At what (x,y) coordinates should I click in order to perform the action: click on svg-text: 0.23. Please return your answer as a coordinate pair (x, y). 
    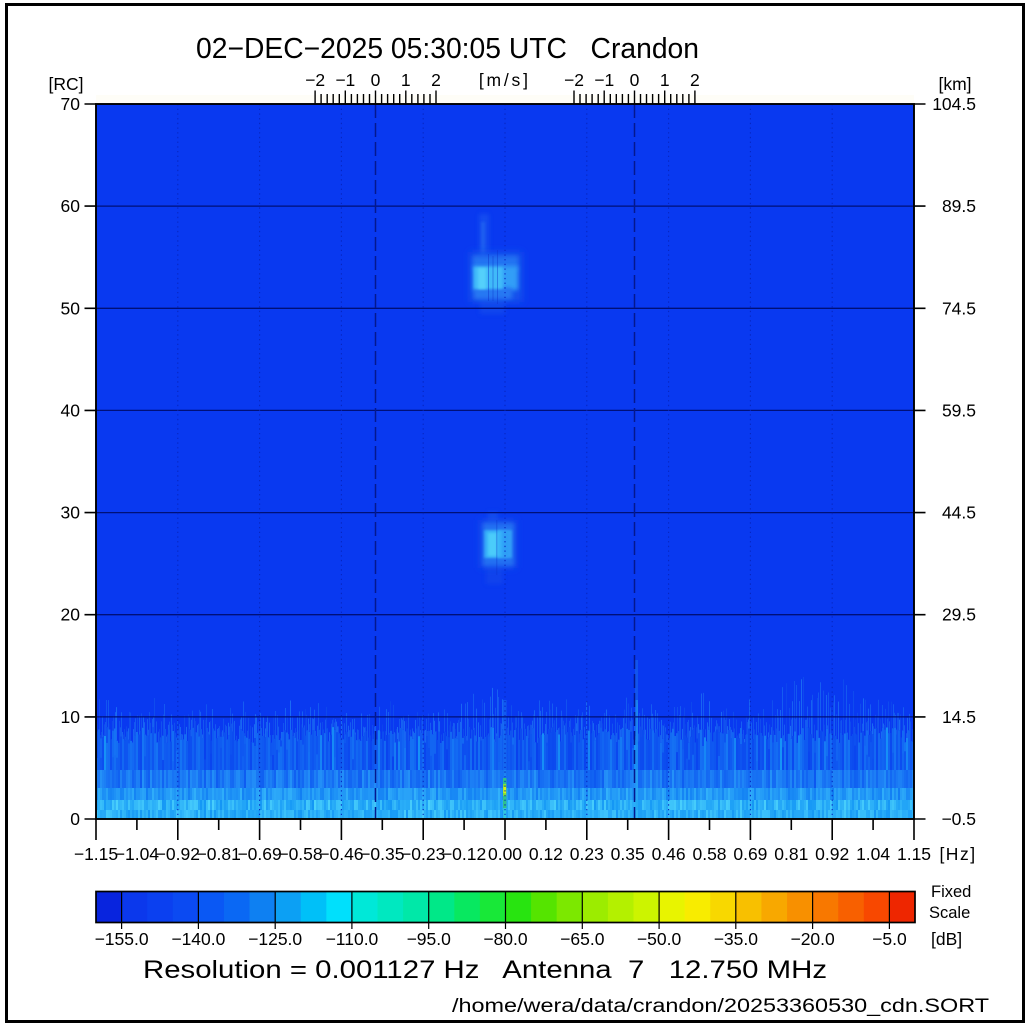
    Looking at the image, I should click on (587, 854).